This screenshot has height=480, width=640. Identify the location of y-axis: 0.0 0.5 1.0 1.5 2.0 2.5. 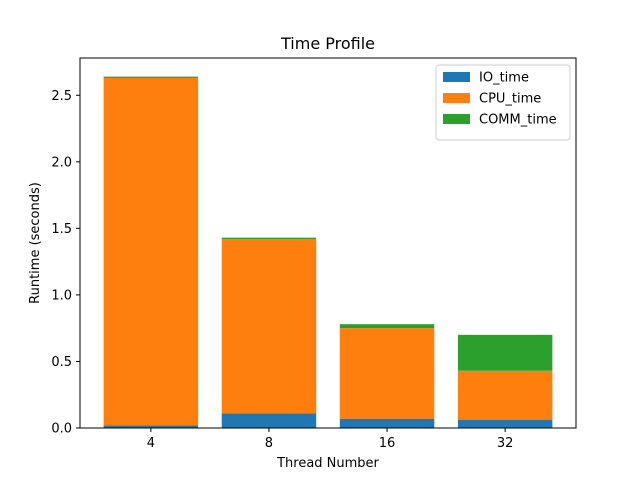
(65, 263).